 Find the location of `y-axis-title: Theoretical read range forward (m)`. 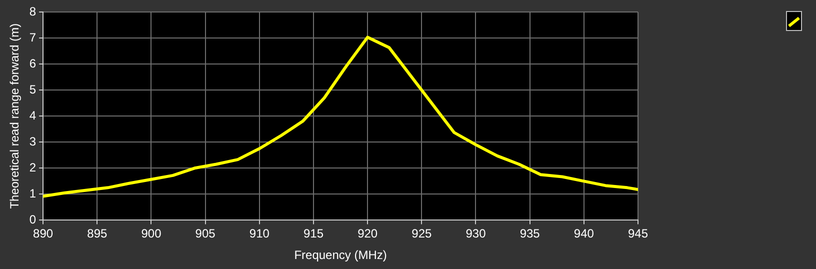

y-axis-title: Theoretical read range forward (m) is located at coordinates (15, 116).